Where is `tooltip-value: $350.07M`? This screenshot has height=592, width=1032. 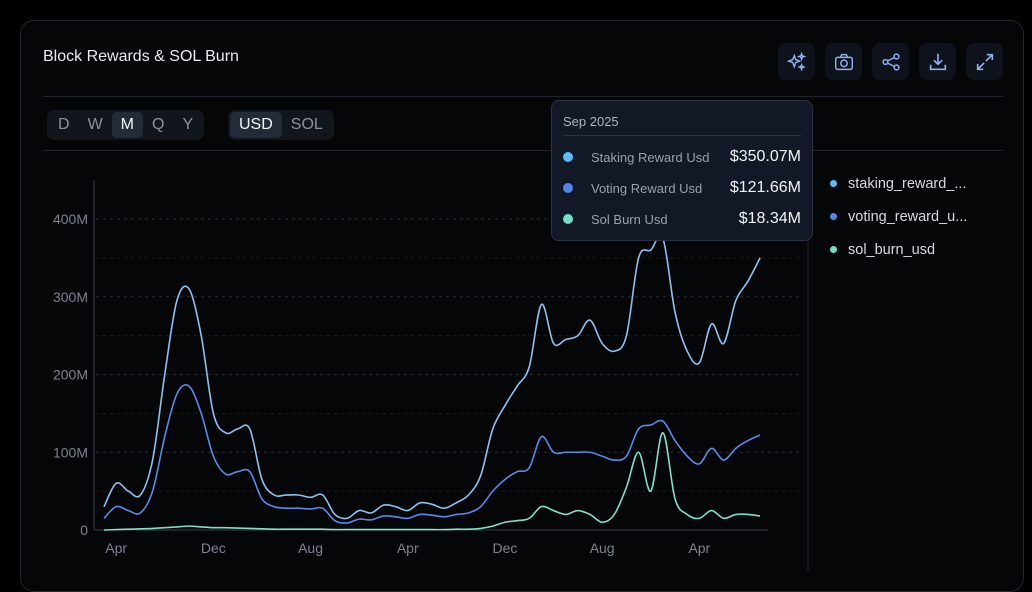 tooltip-value: $350.07M is located at coordinates (765, 156).